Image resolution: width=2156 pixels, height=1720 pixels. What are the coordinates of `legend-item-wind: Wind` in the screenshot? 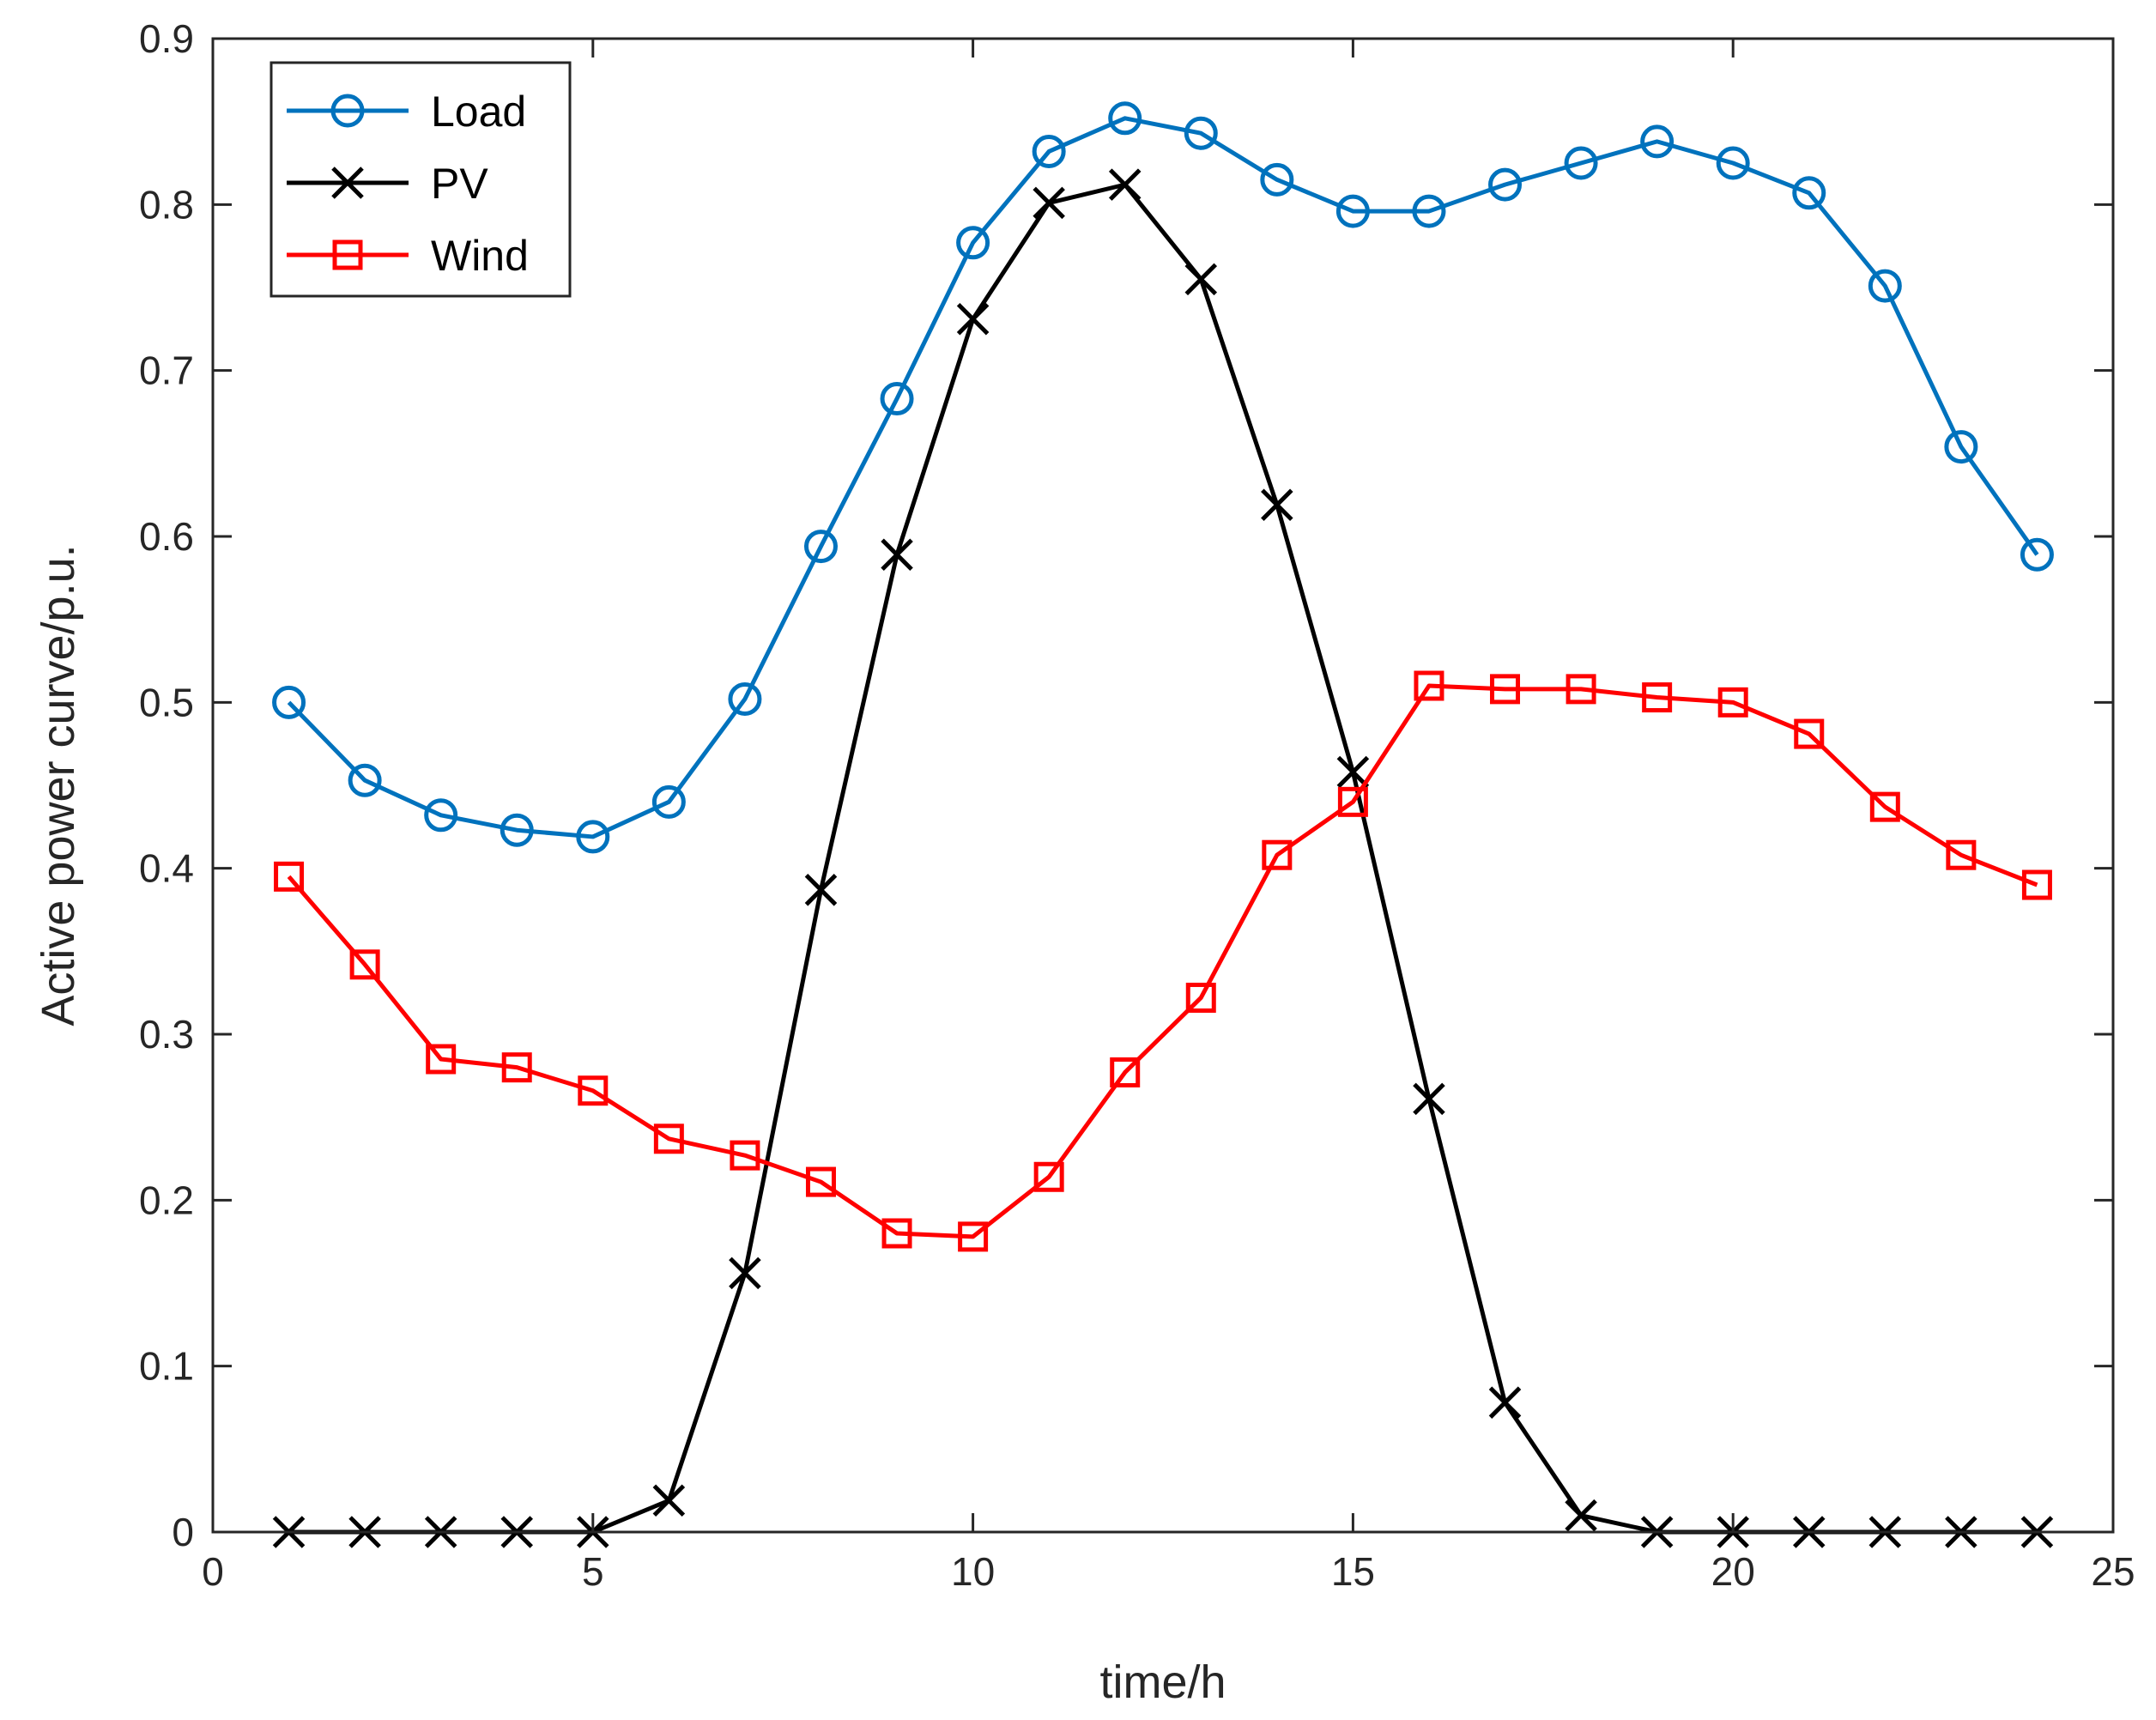 It's located at (408, 256).